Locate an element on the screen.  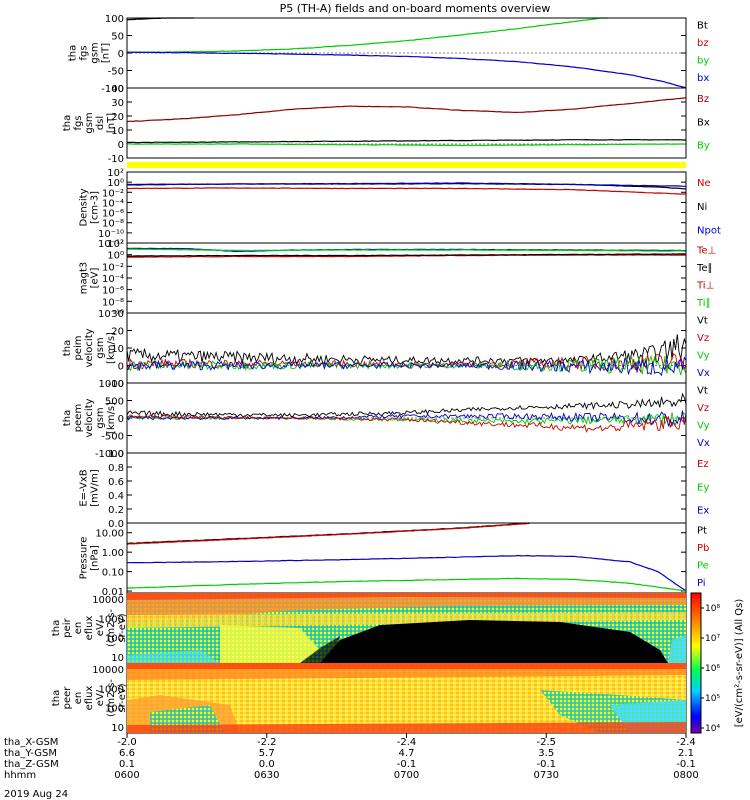
y-tick-label: -10 is located at coordinates (116, 384).